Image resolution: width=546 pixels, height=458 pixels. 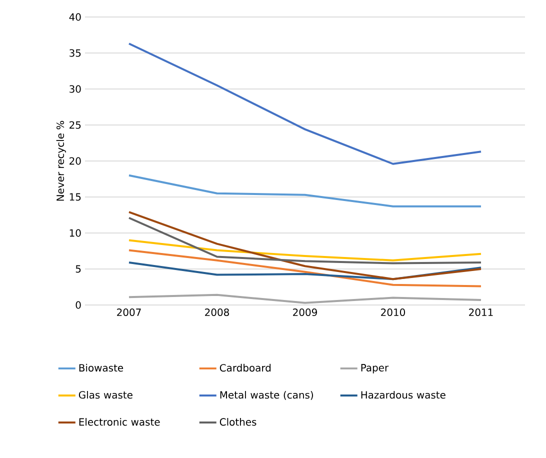 What do you see at coordinates (129, 312) in the screenshot?
I see `x-tick-label: 2007` at bounding box center [129, 312].